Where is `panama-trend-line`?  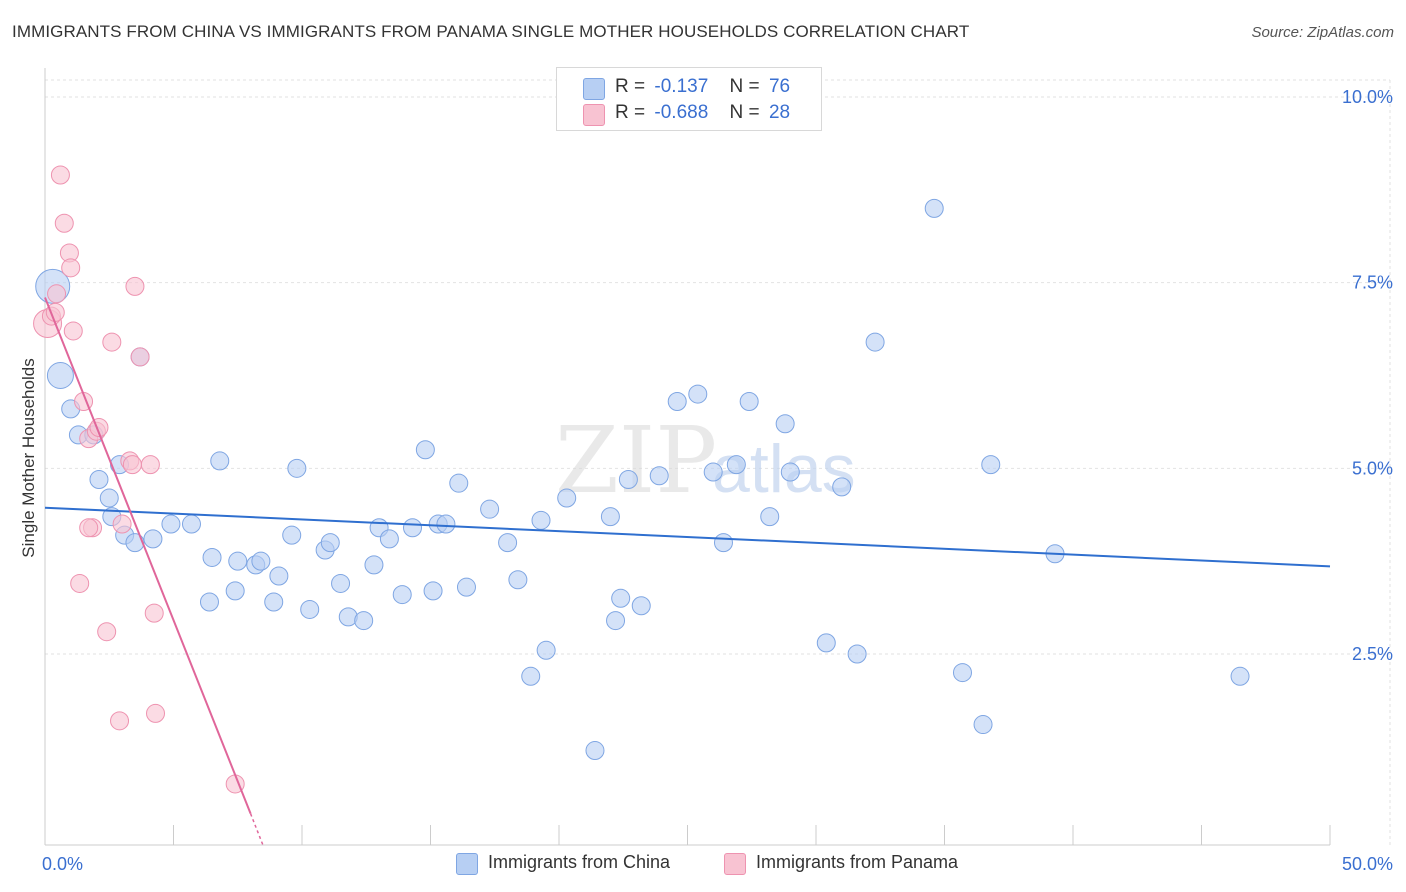 panama-trend-line is located at coordinates (148, 556).